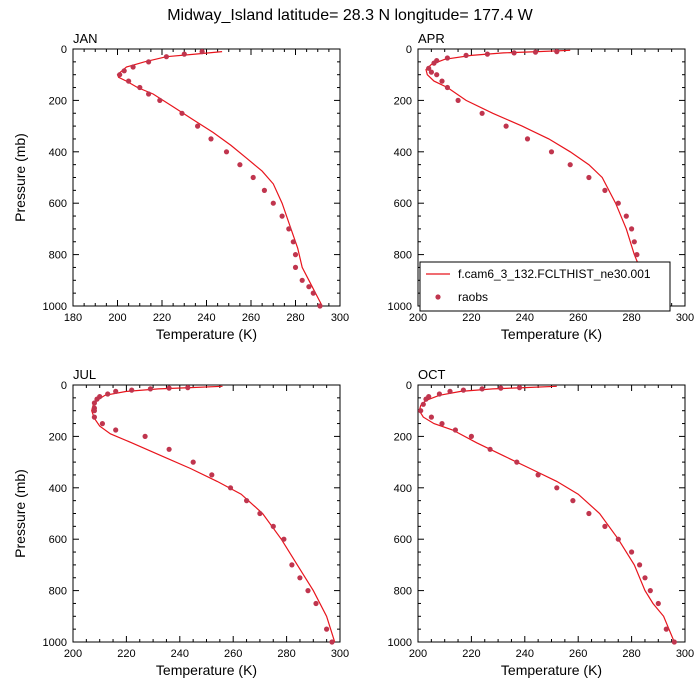  I want to click on panel-title: OCT, so click(432, 374).